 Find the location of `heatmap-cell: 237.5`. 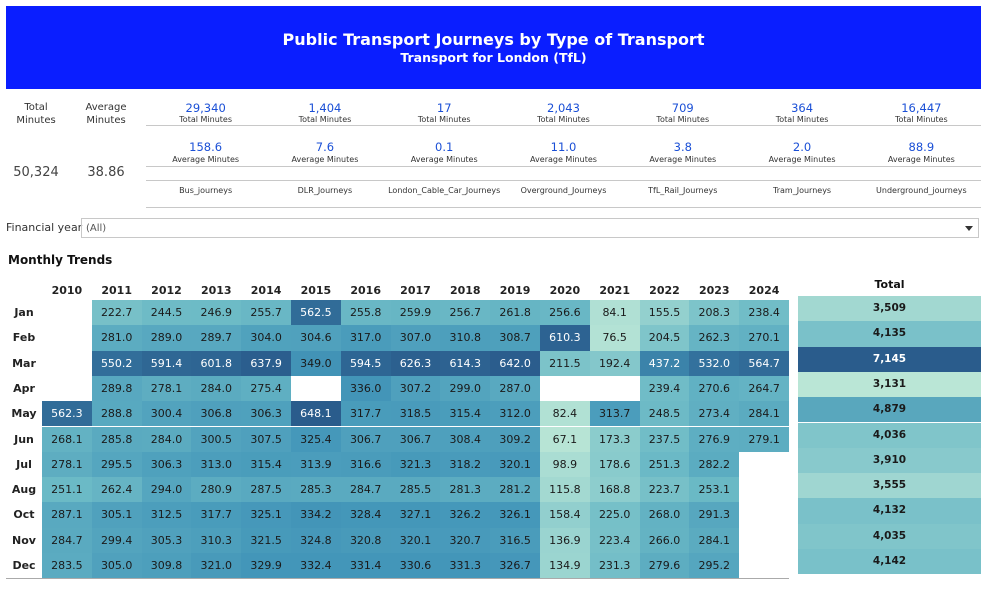

heatmap-cell: 237.5 is located at coordinates (664, 439).